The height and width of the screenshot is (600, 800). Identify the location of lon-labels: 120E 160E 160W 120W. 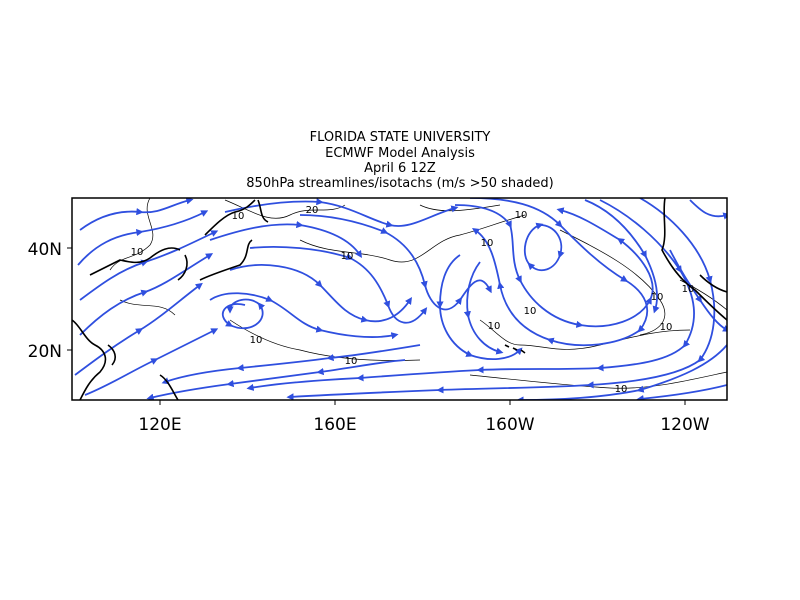
(423, 425).